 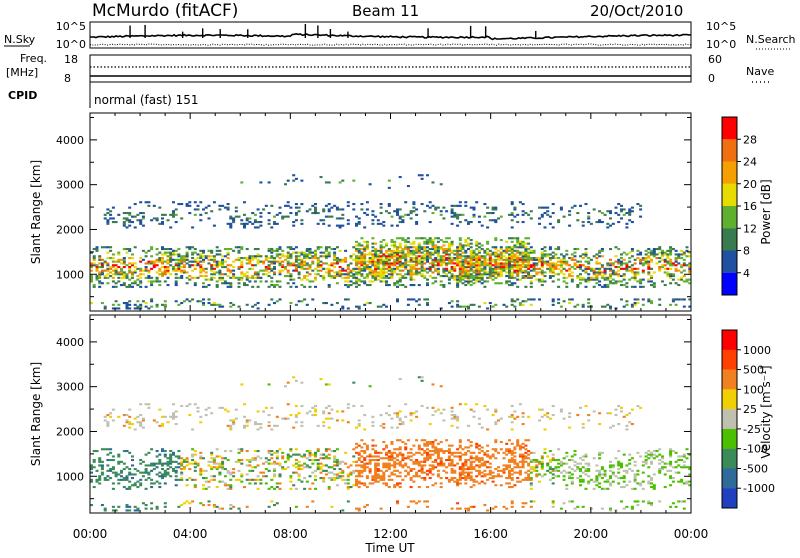 I want to click on power-colorbar-label: Power [dB], so click(x=766, y=211).